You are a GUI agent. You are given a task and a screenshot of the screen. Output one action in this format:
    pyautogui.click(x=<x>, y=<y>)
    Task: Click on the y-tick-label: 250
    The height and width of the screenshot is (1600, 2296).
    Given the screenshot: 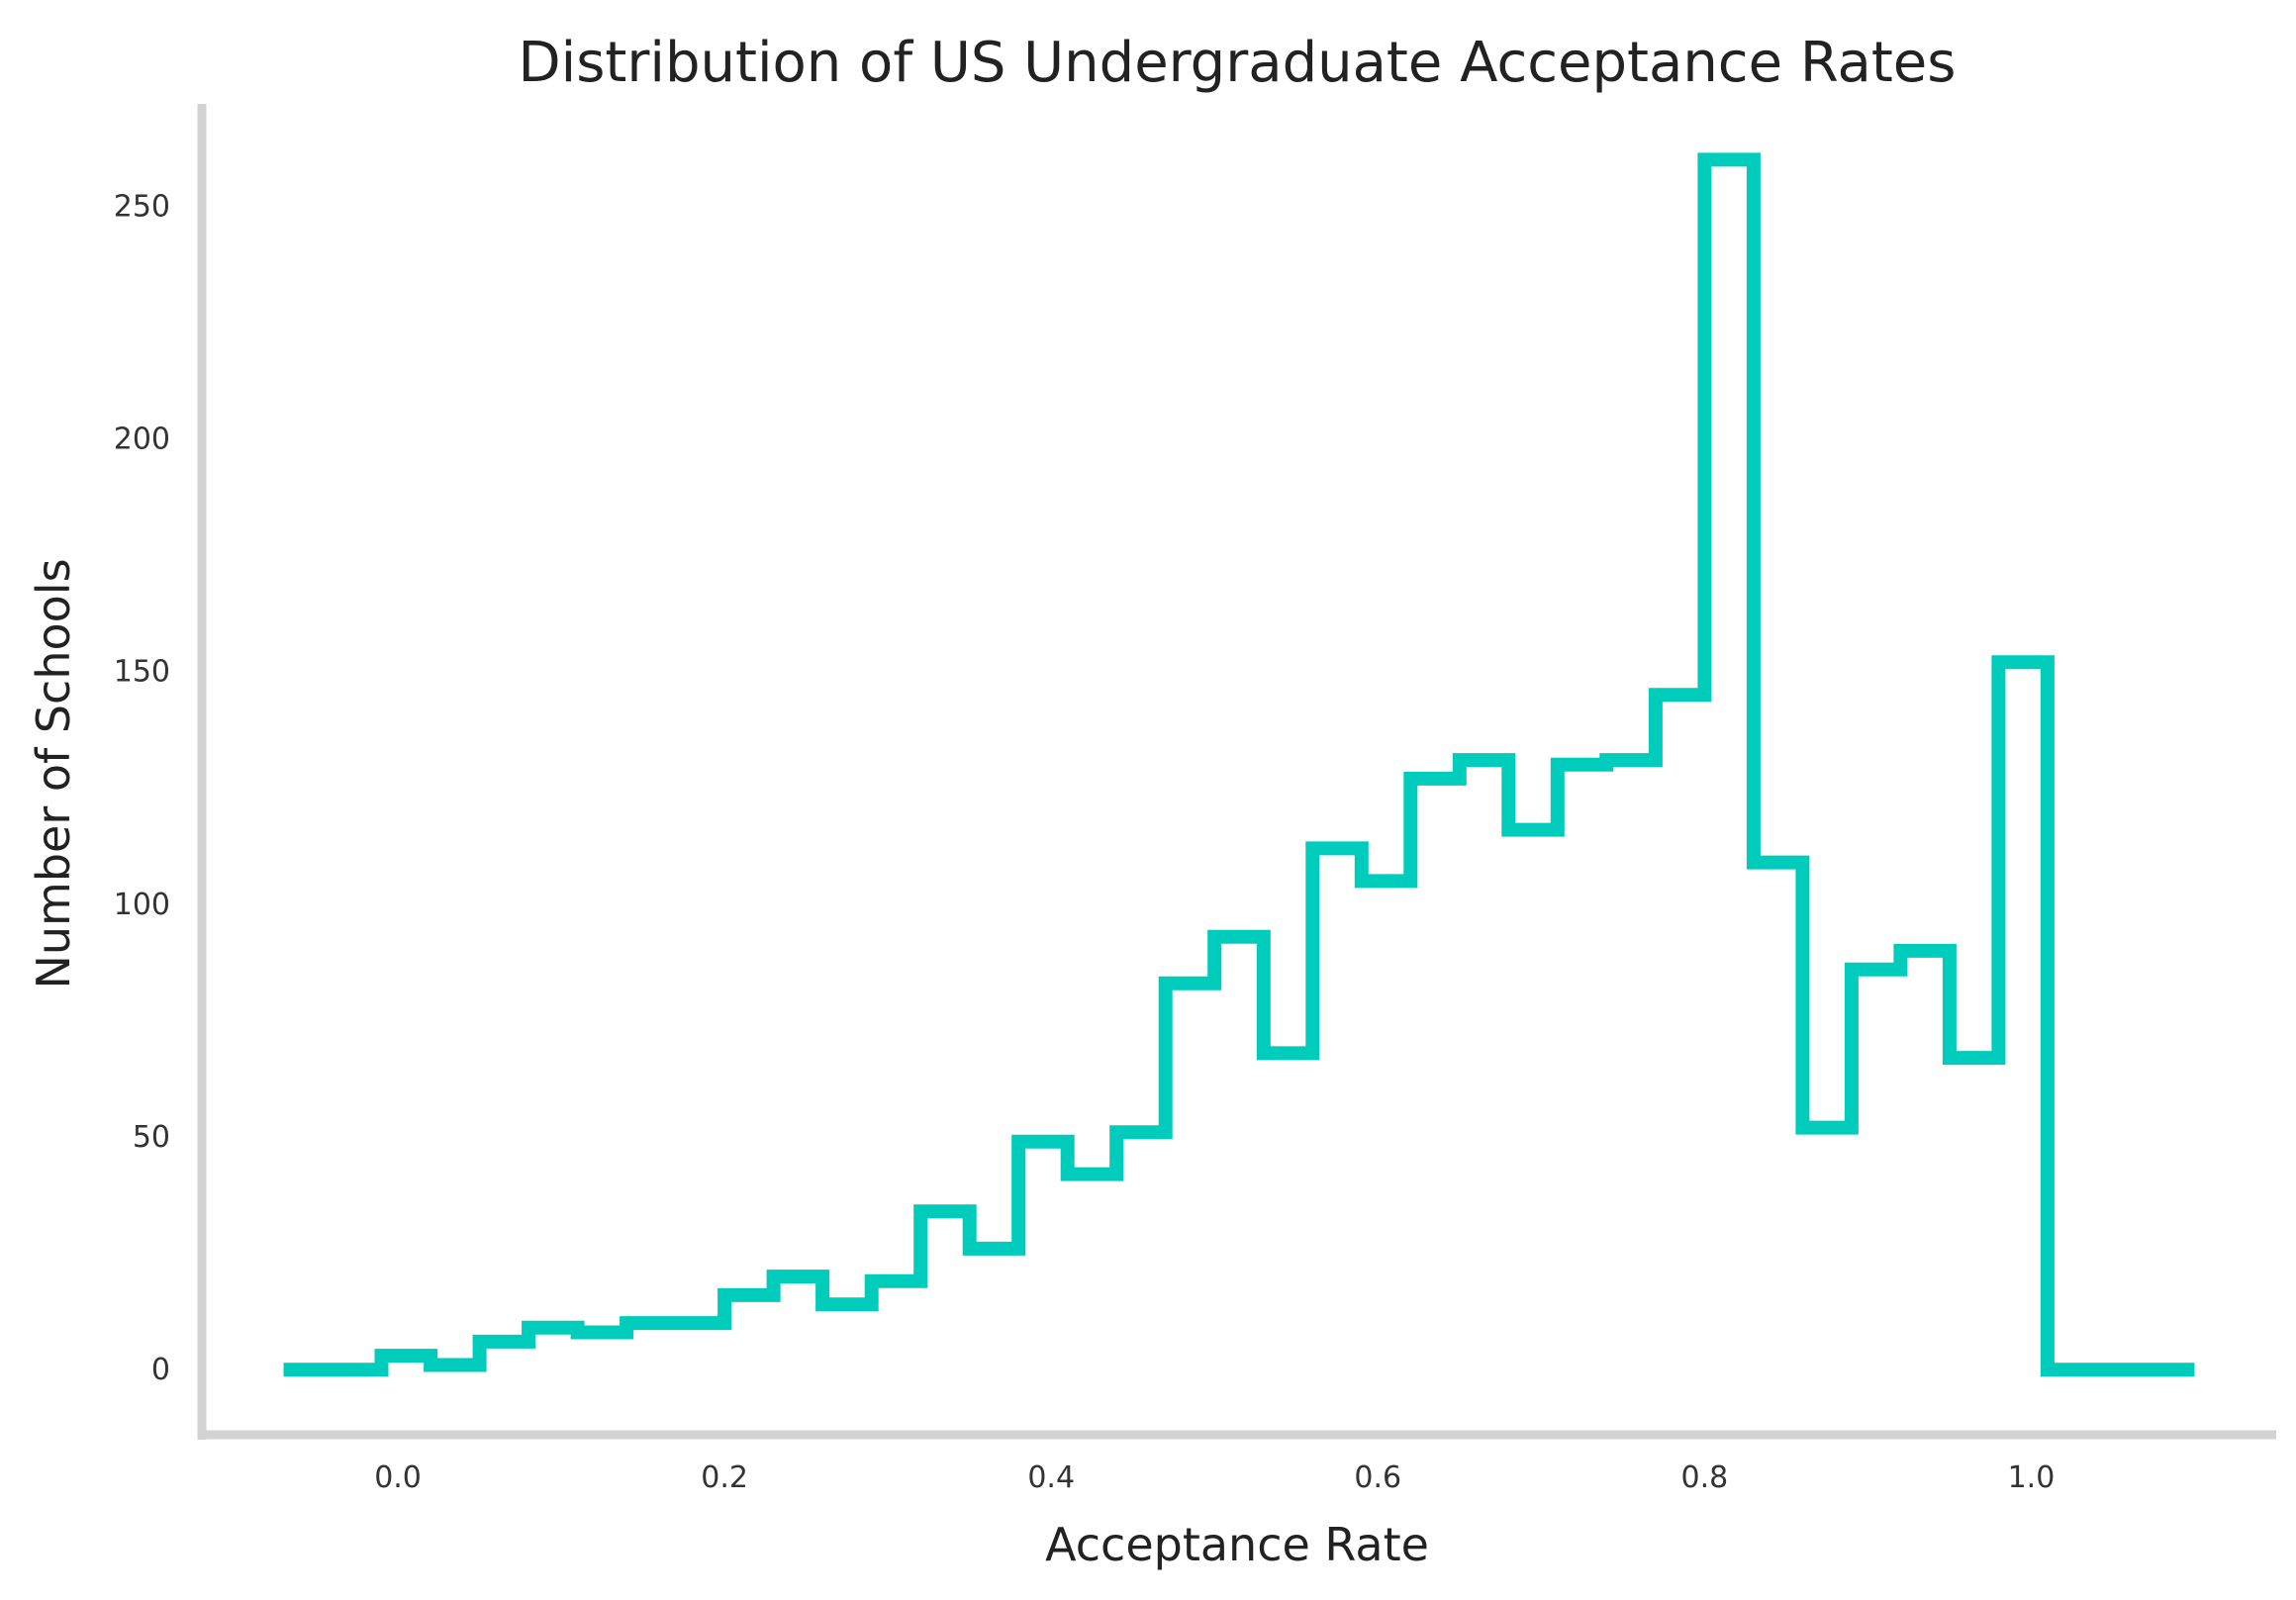 What is the action you would take?
    pyautogui.click(x=142, y=207)
    